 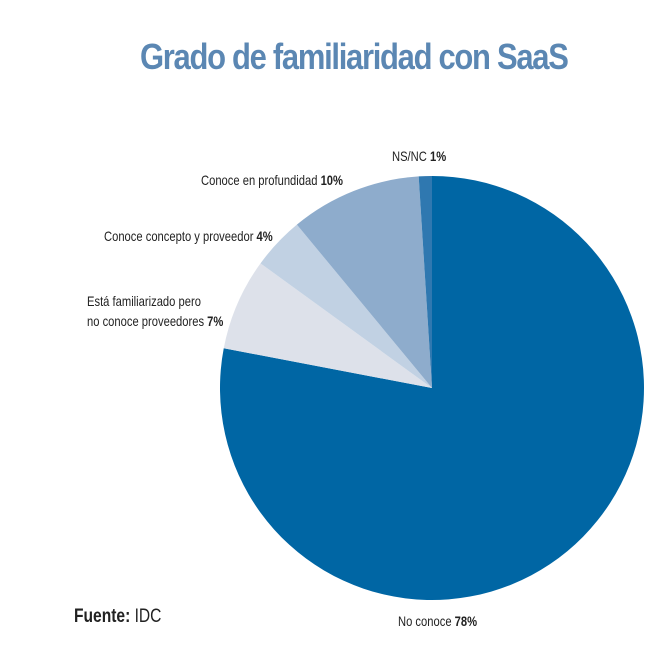 What do you see at coordinates (419, 156) in the screenshot?
I see `label-nsnc: NS/NC 1%` at bounding box center [419, 156].